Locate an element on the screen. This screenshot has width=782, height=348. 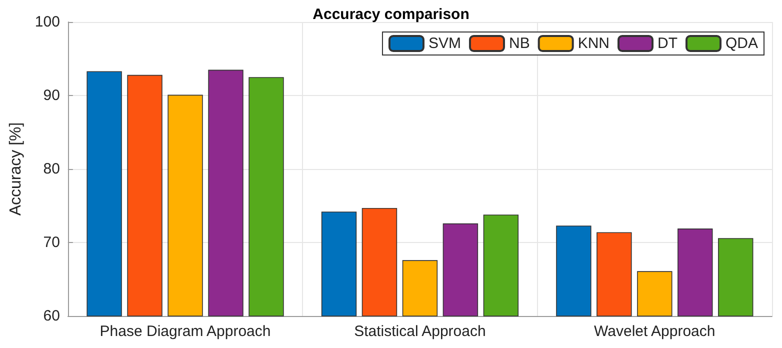
y-tick-label: 60 is located at coordinates (51, 316).